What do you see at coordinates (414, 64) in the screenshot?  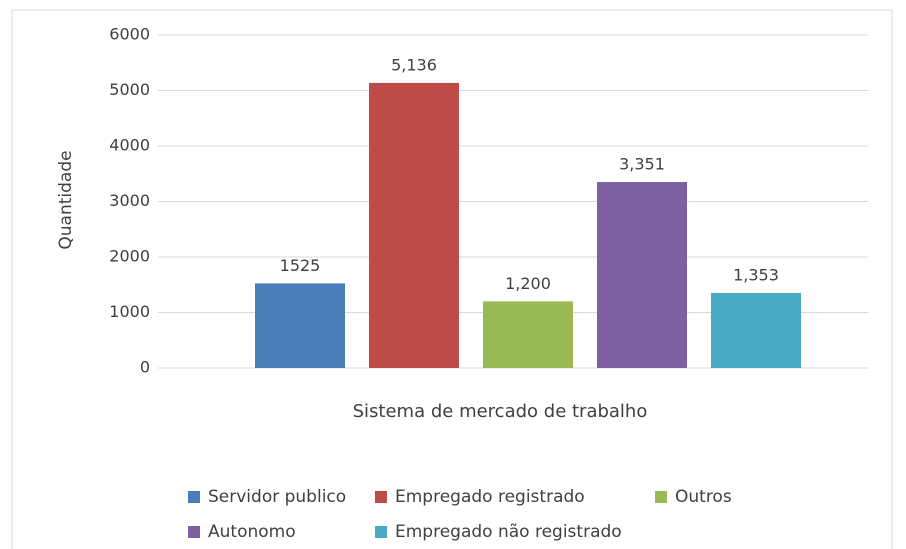 I see `data-label: 5,136` at bounding box center [414, 64].